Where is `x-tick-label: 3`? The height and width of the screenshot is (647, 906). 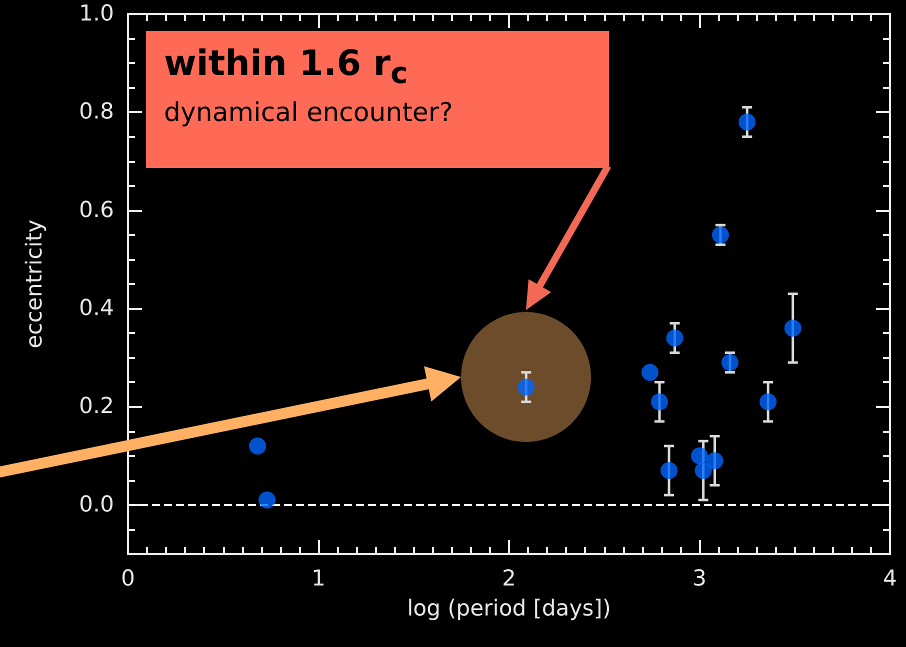
x-tick-label: 3 is located at coordinates (699, 579).